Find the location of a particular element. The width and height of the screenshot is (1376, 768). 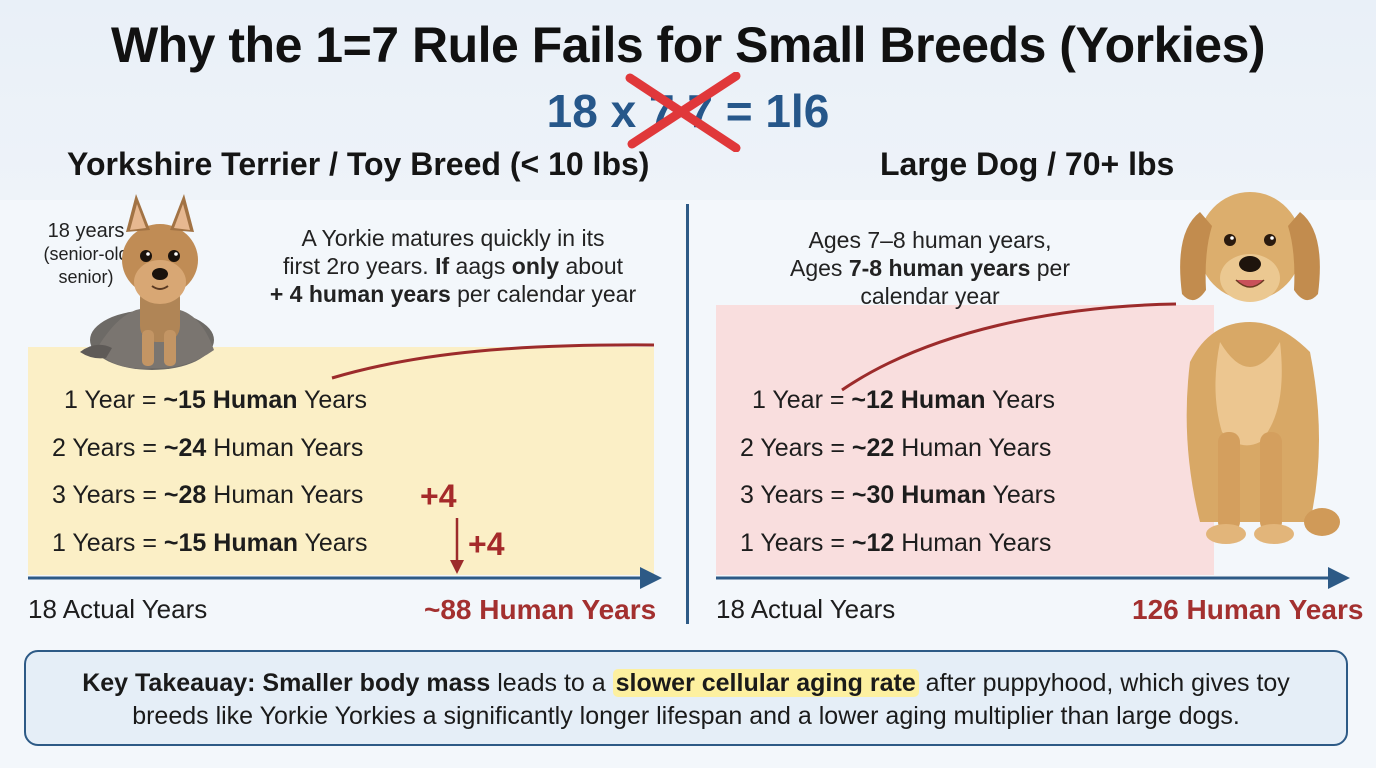

yorkie-row-4: 1 Years = ~15 Human Years is located at coordinates (210, 543).